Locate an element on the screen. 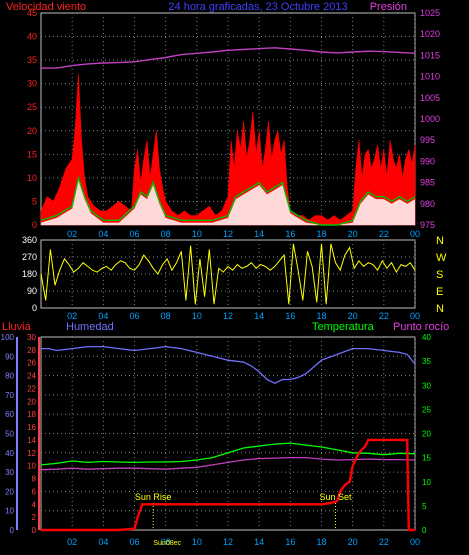 The width and height of the screenshot is (469, 555). temperature-tick-label: 30 is located at coordinates (426, 385).